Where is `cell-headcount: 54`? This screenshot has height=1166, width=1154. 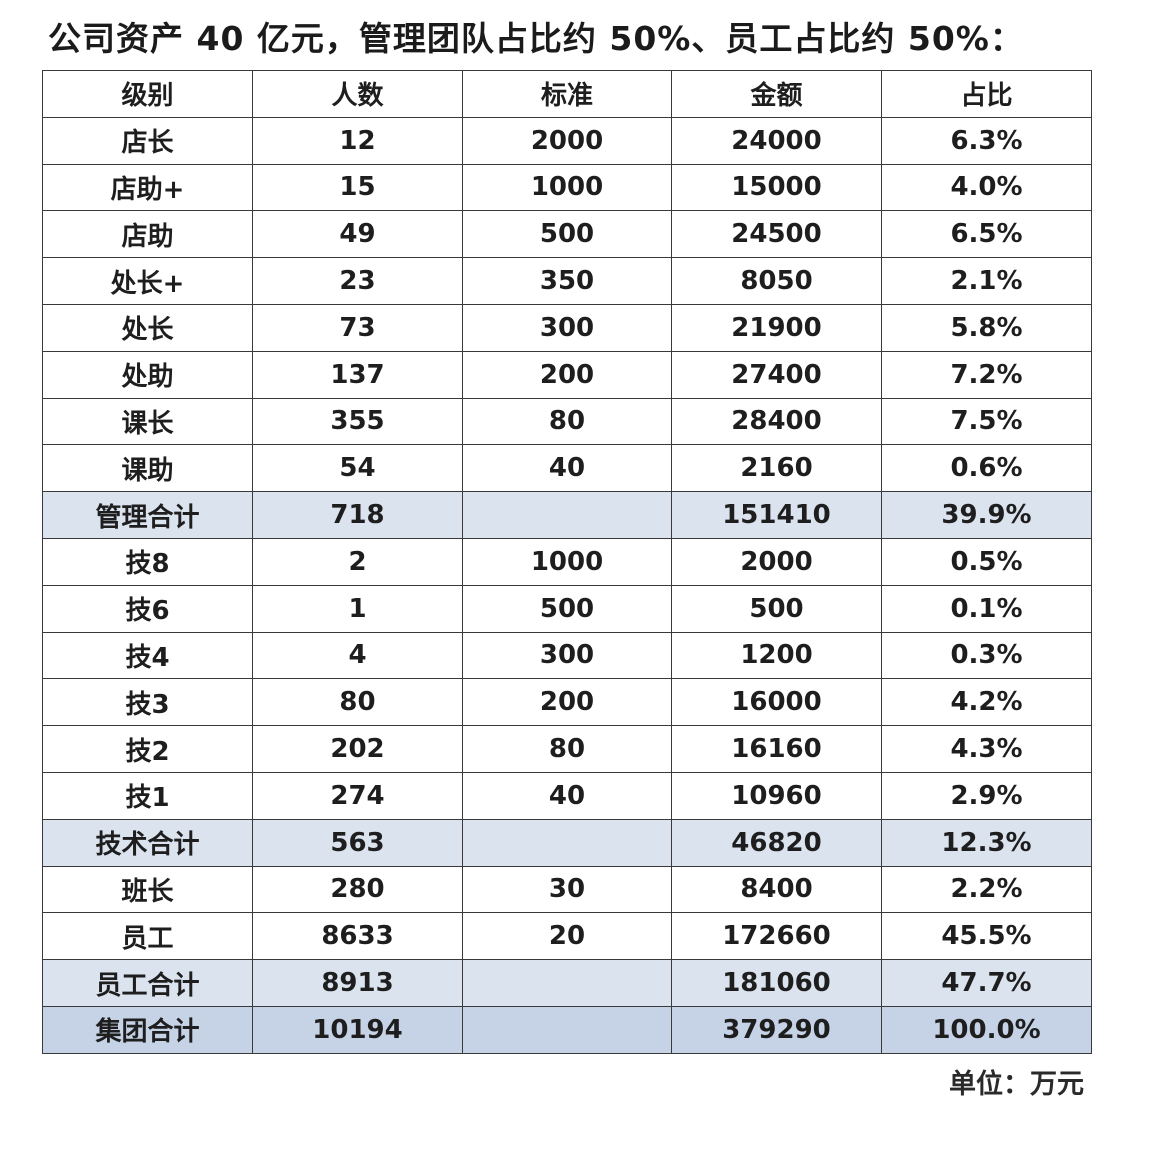 cell-headcount: 54 is located at coordinates (357, 468).